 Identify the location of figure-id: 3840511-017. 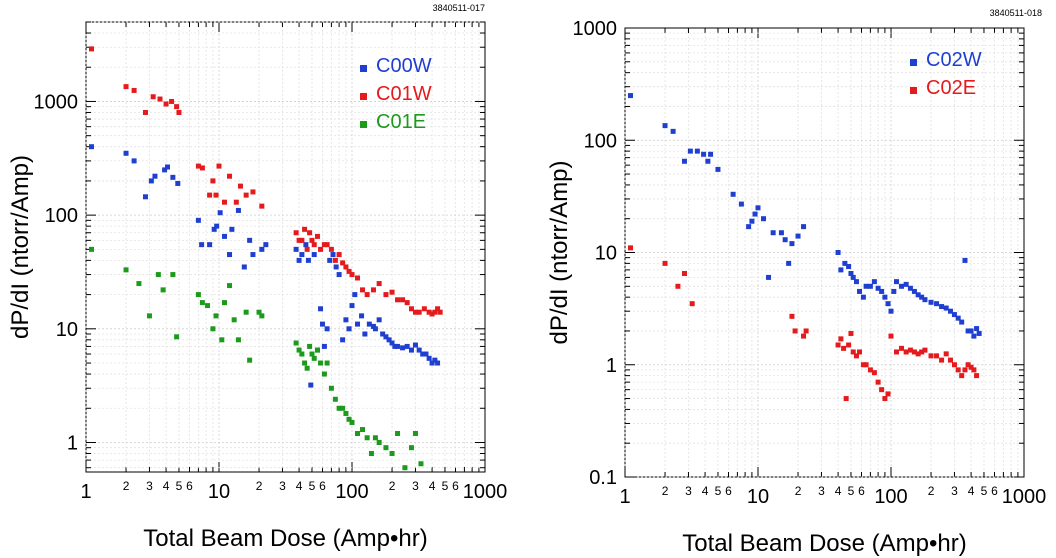
(459, 8).